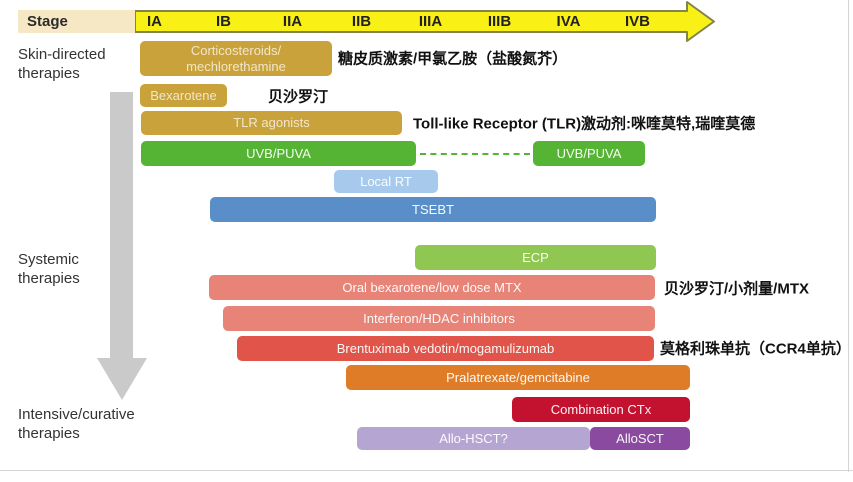  I want to click on bar-label-allo-hsct-question: Allo-HSCT?, so click(473, 438).